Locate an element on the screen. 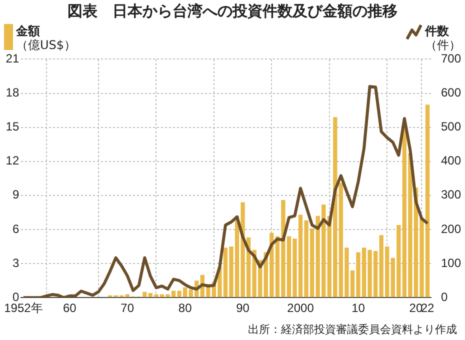  x-tick-label: 1952年 is located at coordinates (23, 308).